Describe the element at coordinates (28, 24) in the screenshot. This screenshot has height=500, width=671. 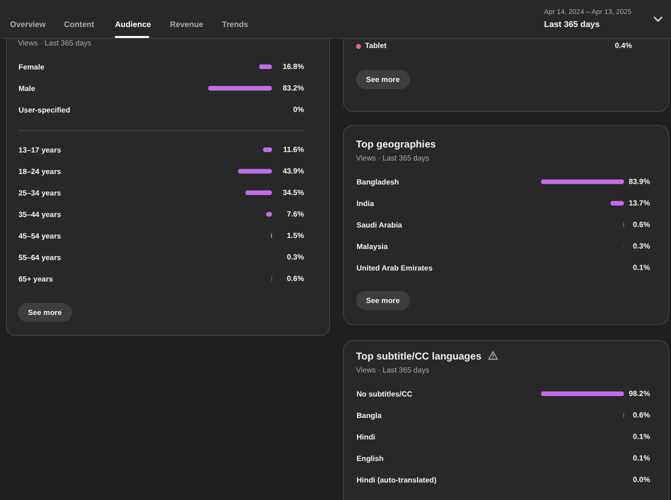
I see `text: Overview` at that location.